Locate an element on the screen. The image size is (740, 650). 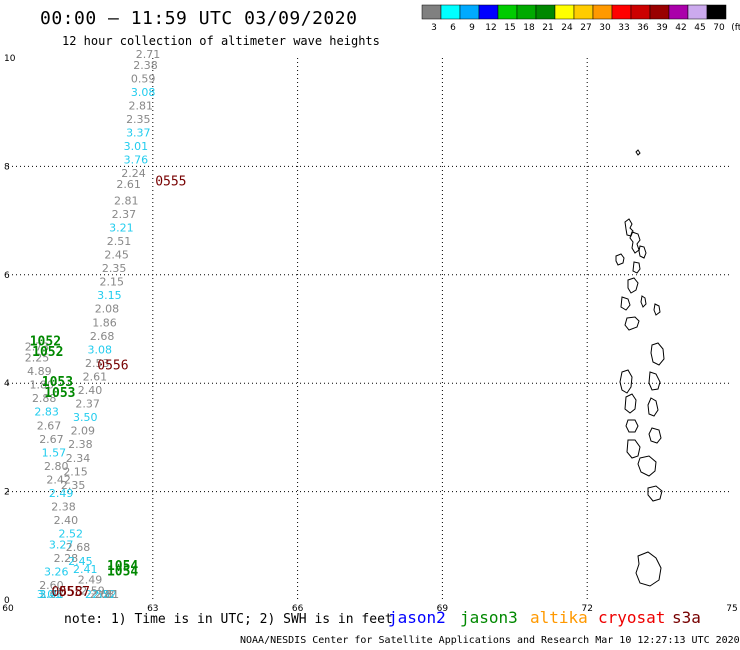
legend-jason3: jason3 is located at coordinates (489, 617).